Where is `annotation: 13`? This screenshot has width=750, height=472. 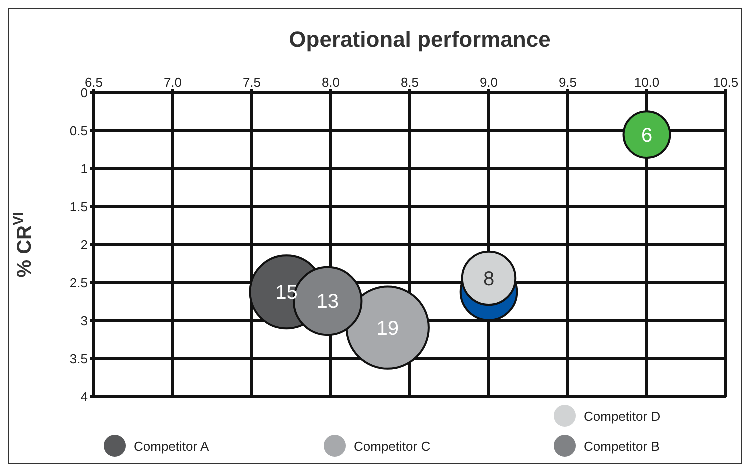 annotation: 13 is located at coordinates (327, 302).